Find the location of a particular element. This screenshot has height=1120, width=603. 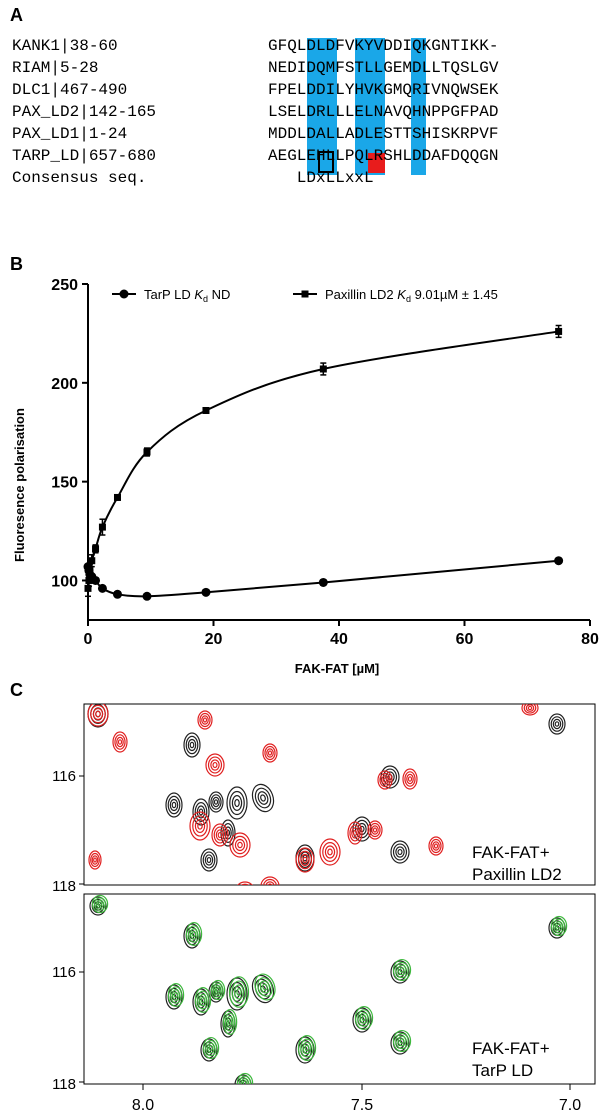

bottom-y-tick-118: 118 is located at coordinates (64, 1084).